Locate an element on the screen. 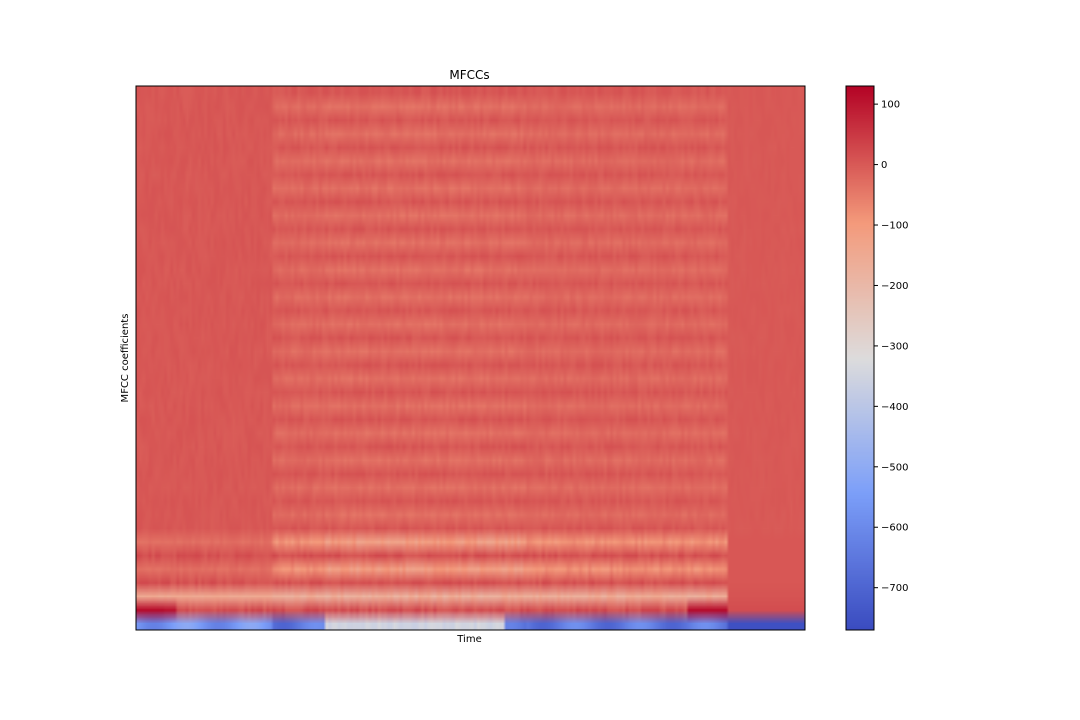 The width and height of the screenshot is (1080, 720). colorbar-ticks: 100 0 −100 −200 −300 −400 −500 −600 −700 is located at coordinates (891, 347).